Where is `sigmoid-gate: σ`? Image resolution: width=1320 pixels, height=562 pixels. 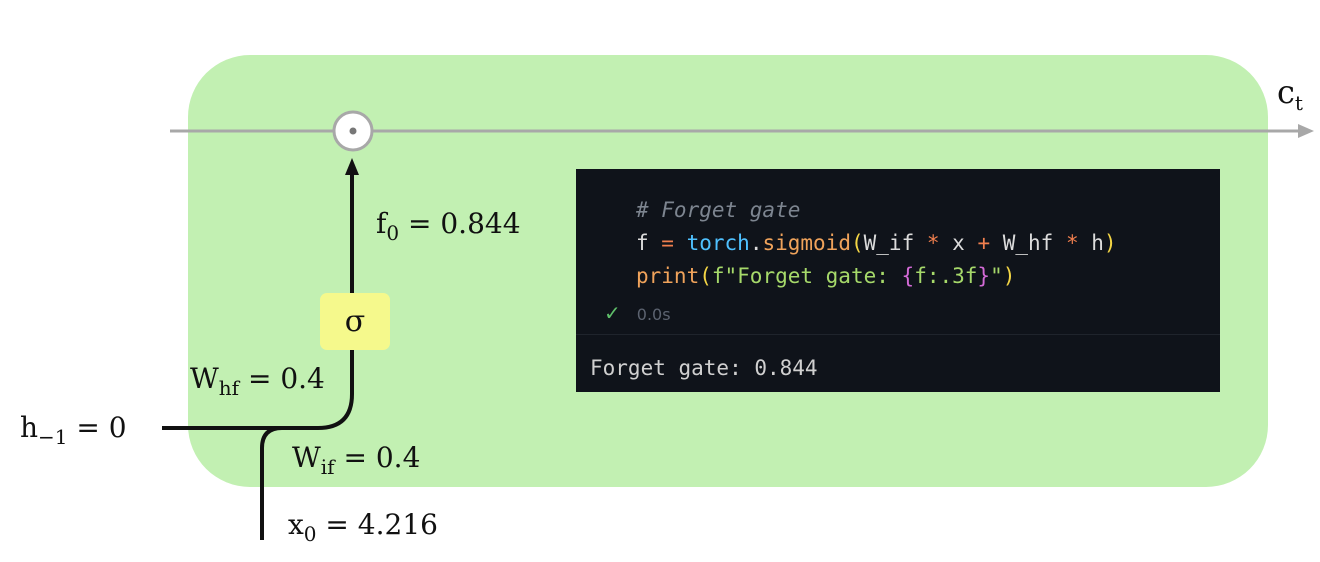
sigmoid-gate: σ is located at coordinates (355, 321).